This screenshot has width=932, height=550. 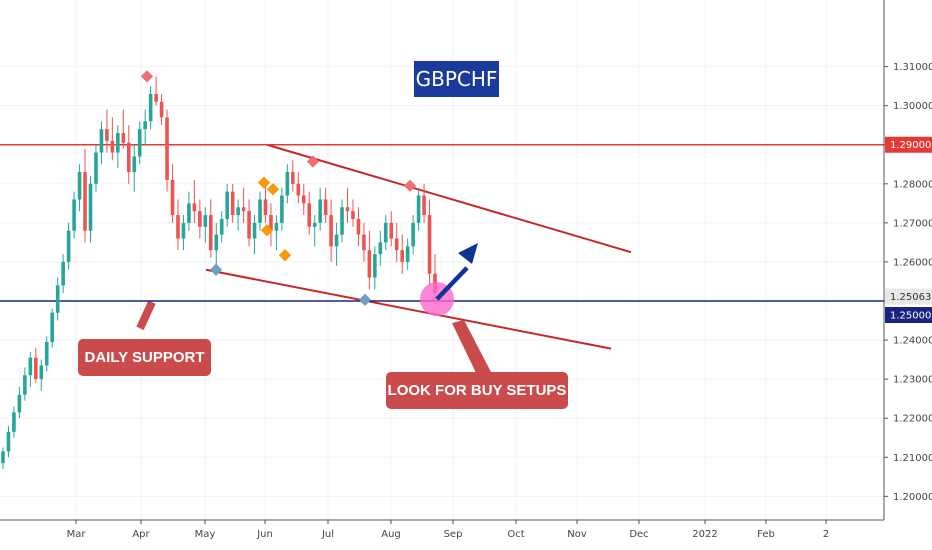 What do you see at coordinates (912, 419) in the screenshot?
I see `price-tick-label: 1.22000` at bounding box center [912, 419].